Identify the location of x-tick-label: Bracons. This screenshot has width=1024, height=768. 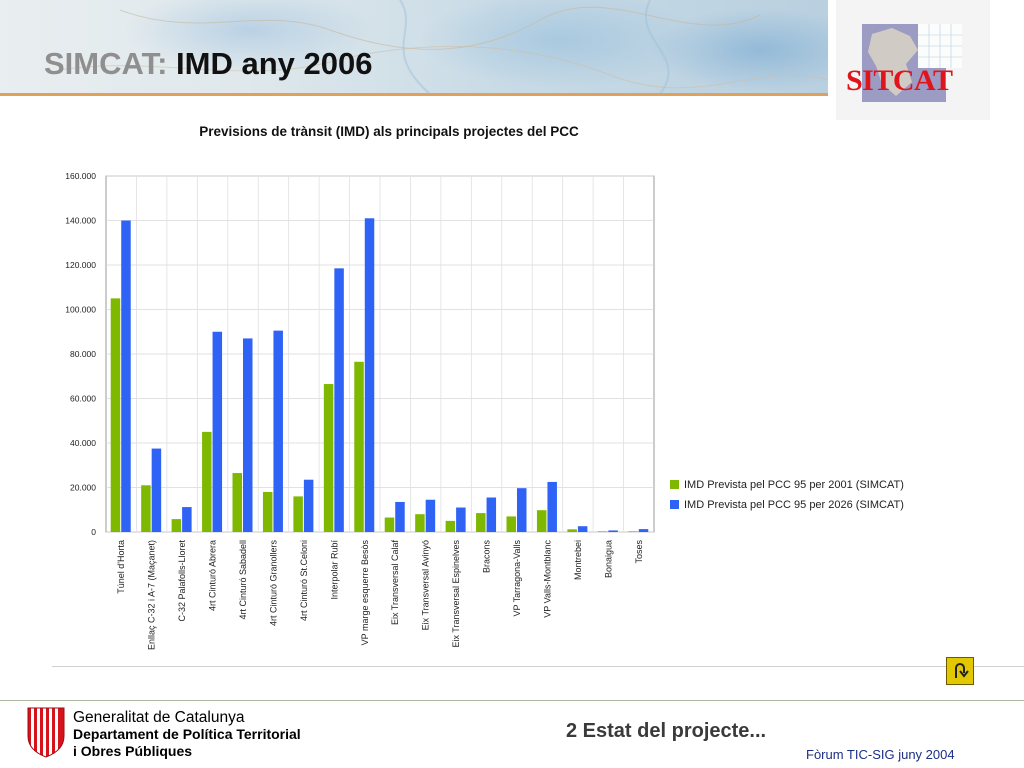
(487, 557).